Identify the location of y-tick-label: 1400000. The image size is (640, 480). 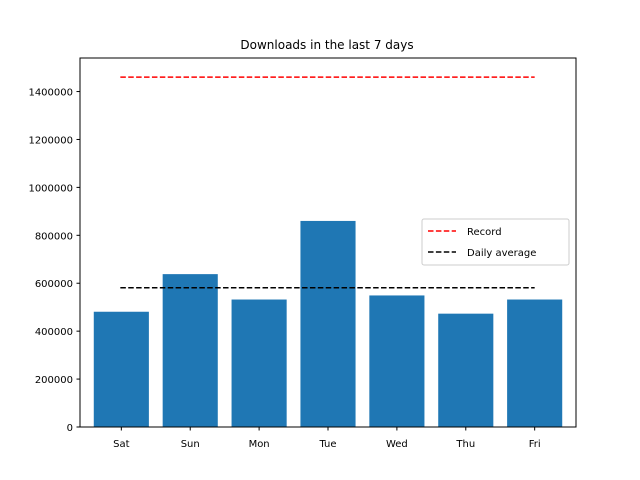
(50, 93).